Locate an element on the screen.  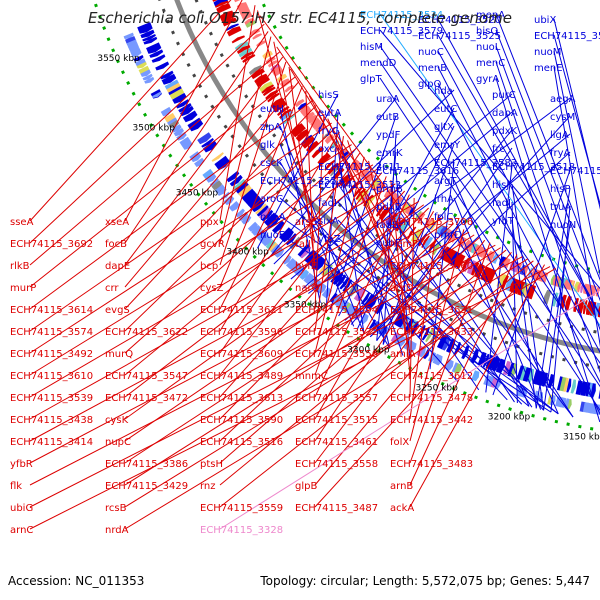
minus-gene-label: rlkB is located at coordinates (20, 266).